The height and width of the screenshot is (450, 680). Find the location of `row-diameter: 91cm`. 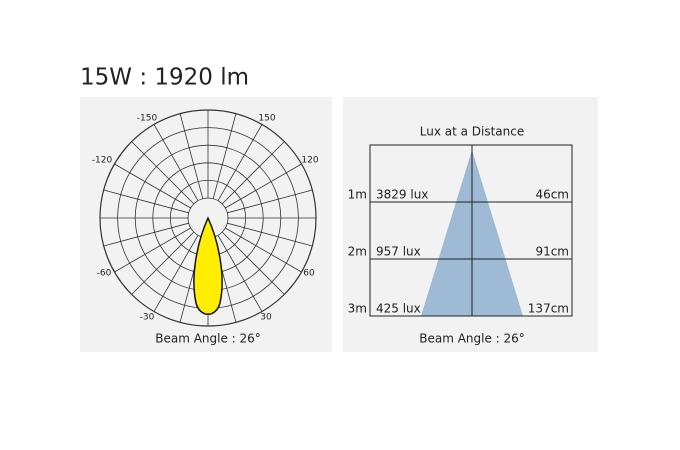

row-diameter: 91cm is located at coordinates (552, 252).